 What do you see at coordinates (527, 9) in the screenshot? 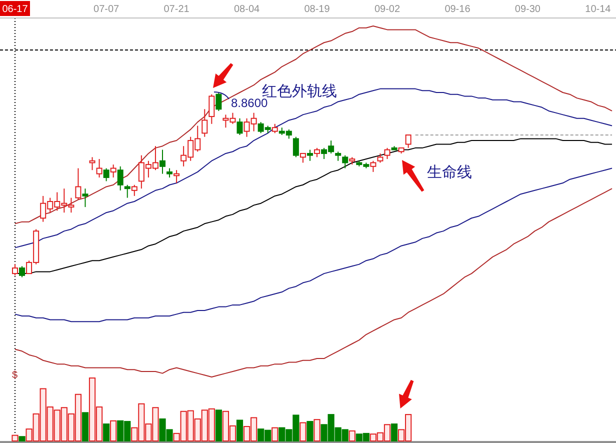
I see `x-tick-label: 09-30` at bounding box center [527, 9].